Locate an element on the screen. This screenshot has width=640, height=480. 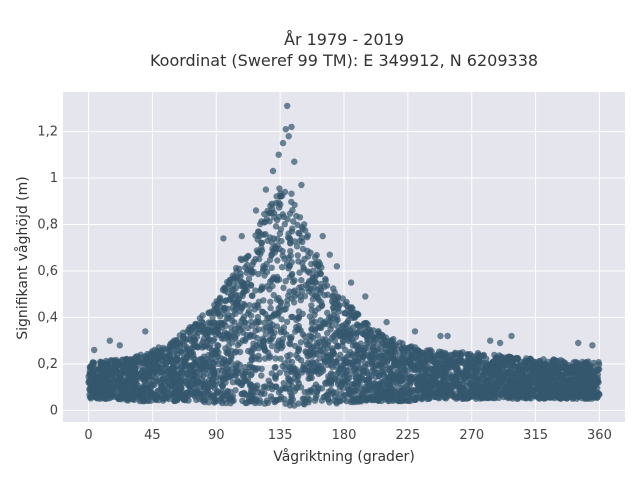
chart-title: År 1979 - 2019 is located at coordinates (344, 39).